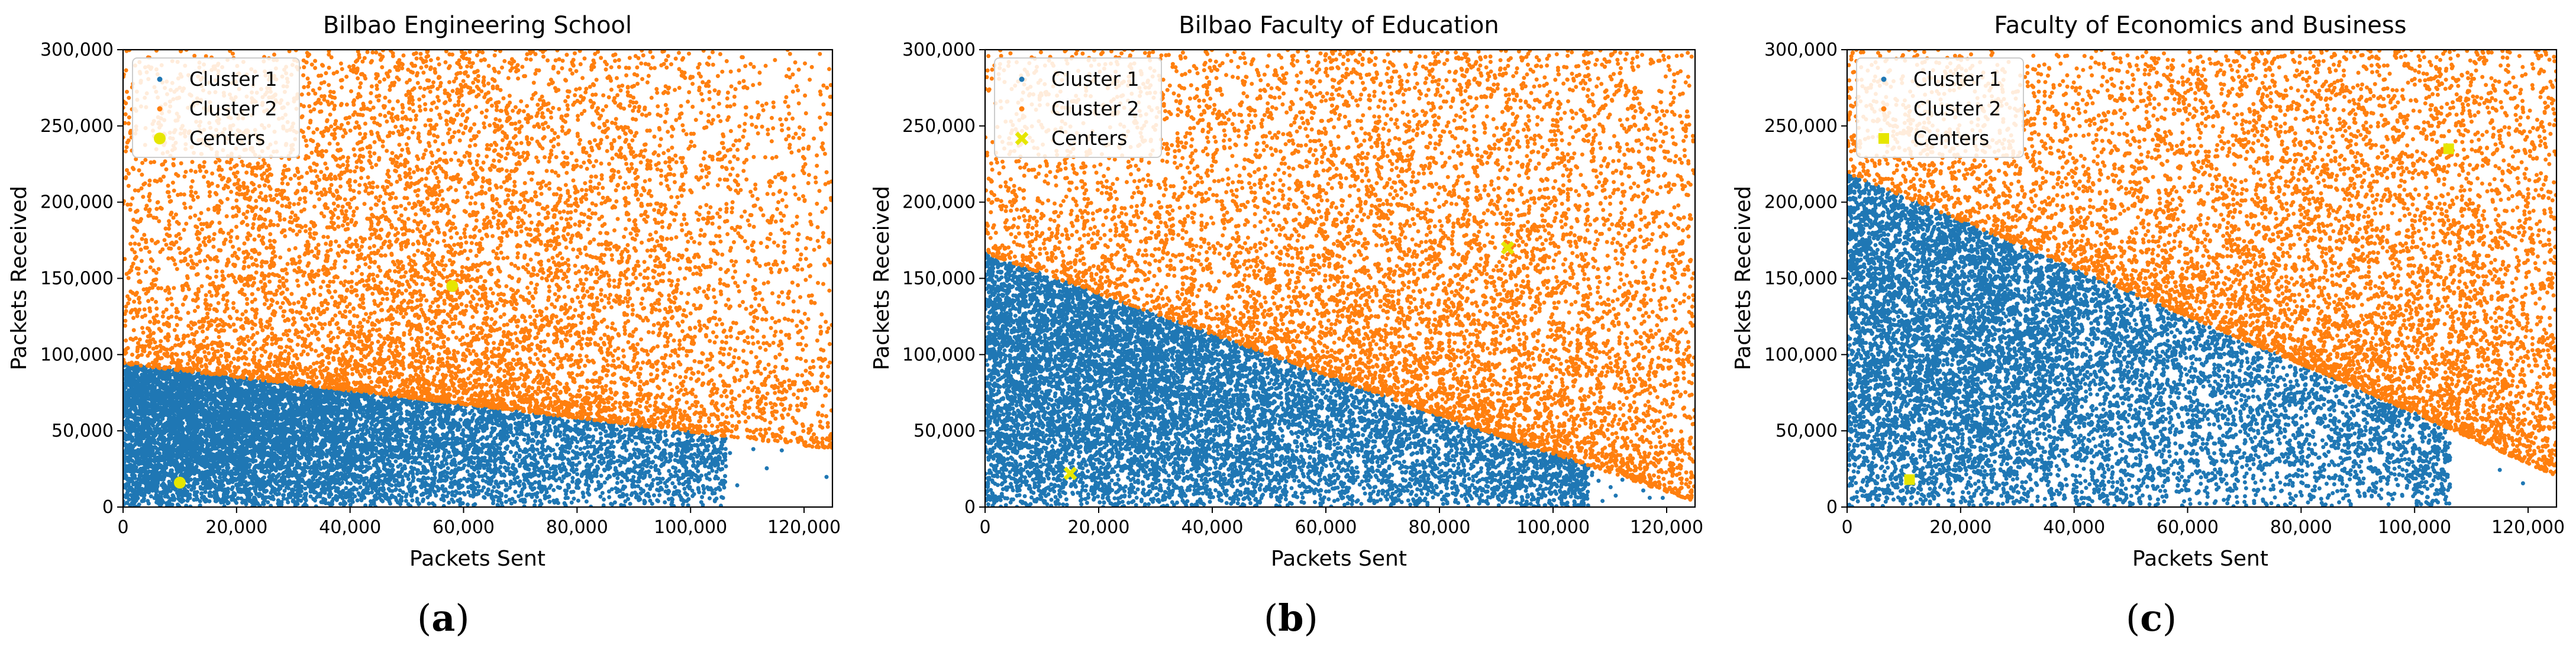 This screenshot has height=652, width=2576. I want to click on chart-a-y-axis-label: Packets Received, so click(19, 278).